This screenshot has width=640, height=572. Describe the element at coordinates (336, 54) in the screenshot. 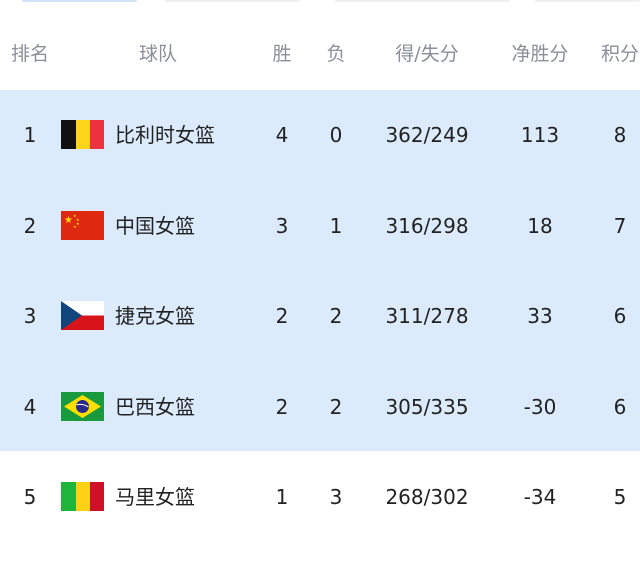

I see `header-losses: 负` at that location.